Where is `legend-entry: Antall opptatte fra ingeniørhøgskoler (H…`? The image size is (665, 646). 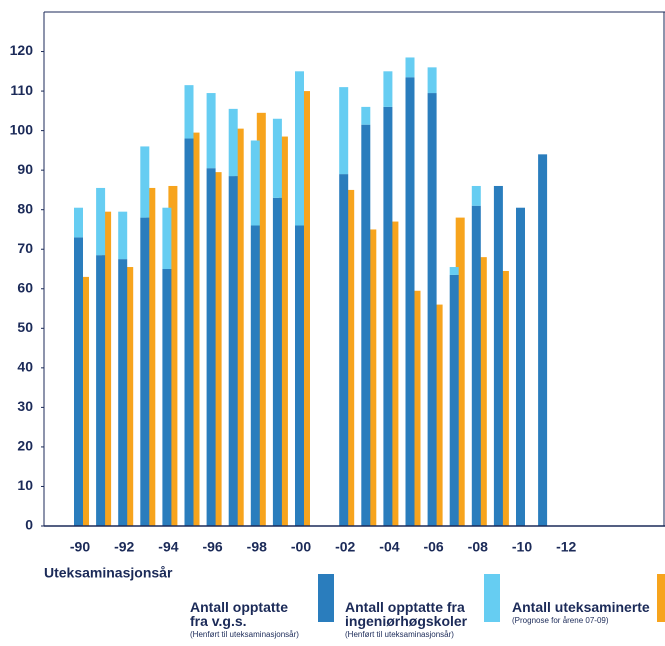 legend-entry: Antall opptatte fra ingeniørhøgskoler (H… is located at coordinates (413, 619).